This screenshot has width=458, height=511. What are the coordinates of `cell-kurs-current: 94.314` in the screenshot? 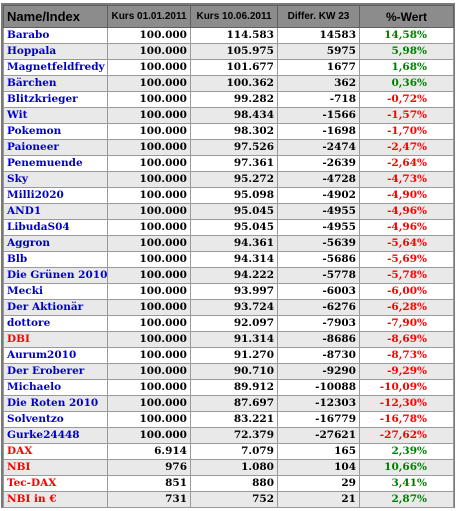 It's located at (234, 259).